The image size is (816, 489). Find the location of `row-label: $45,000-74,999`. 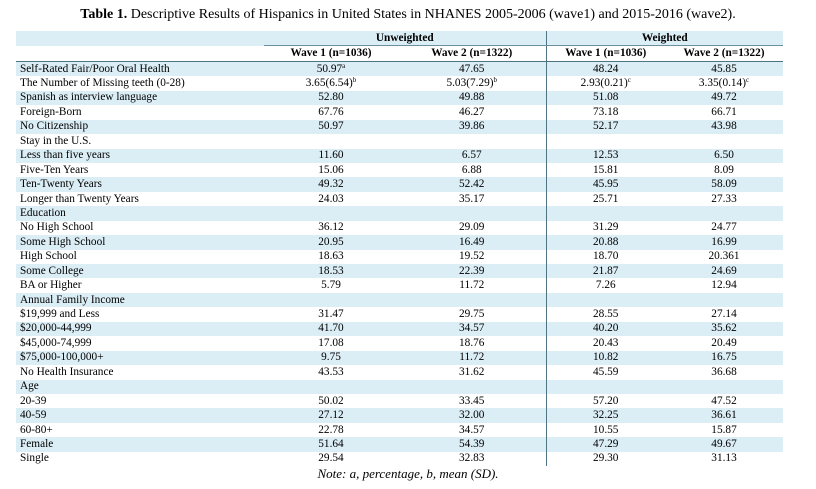

row-label: $45,000-74,999 is located at coordinates (140, 343).